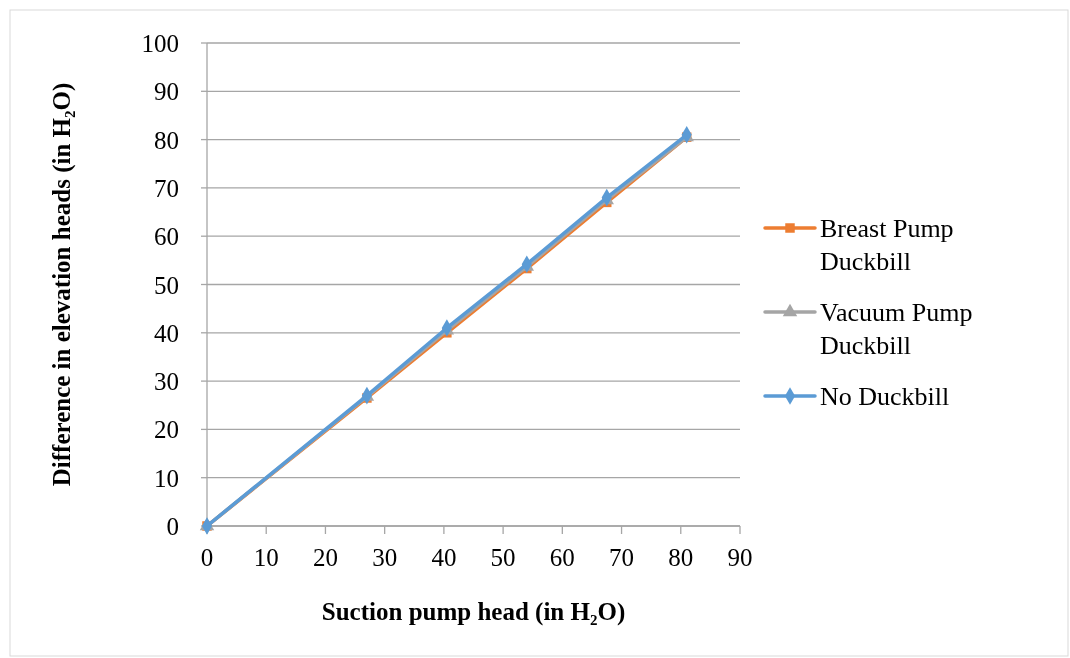  Describe the element at coordinates (444, 557) in the screenshot. I see `x-tick-label: 40` at that location.